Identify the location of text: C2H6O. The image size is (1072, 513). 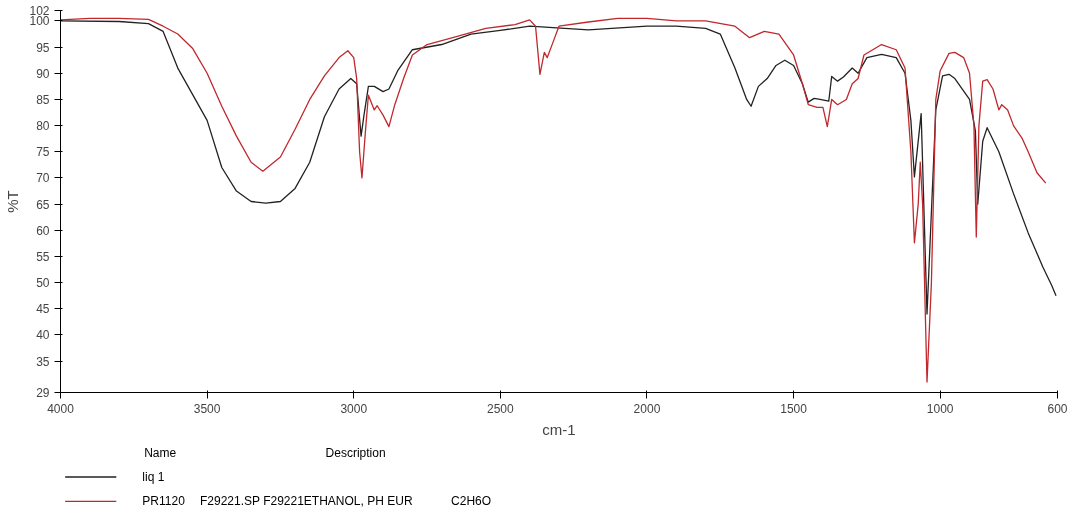
(471, 501).